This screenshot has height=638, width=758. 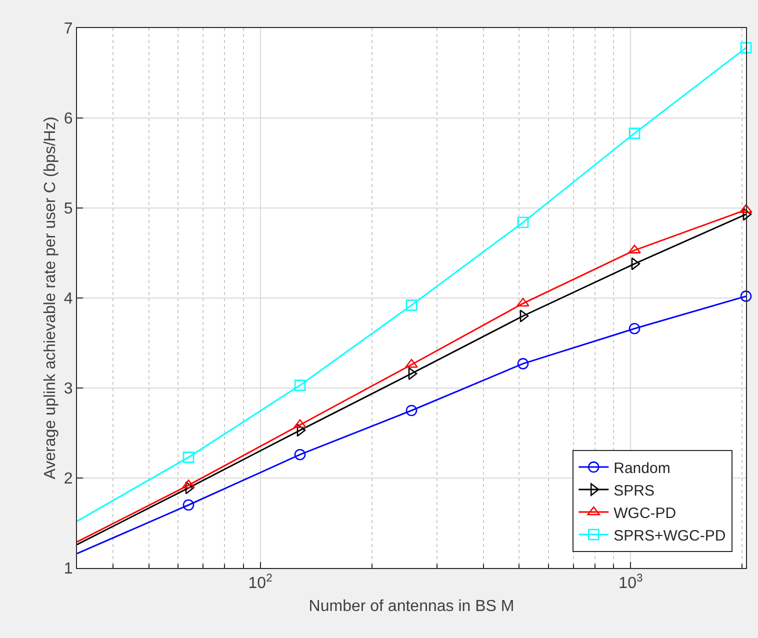 What do you see at coordinates (68, 569) in the screenshot?
I see `y-tick-label: 1` at bounding box center [68, 569].